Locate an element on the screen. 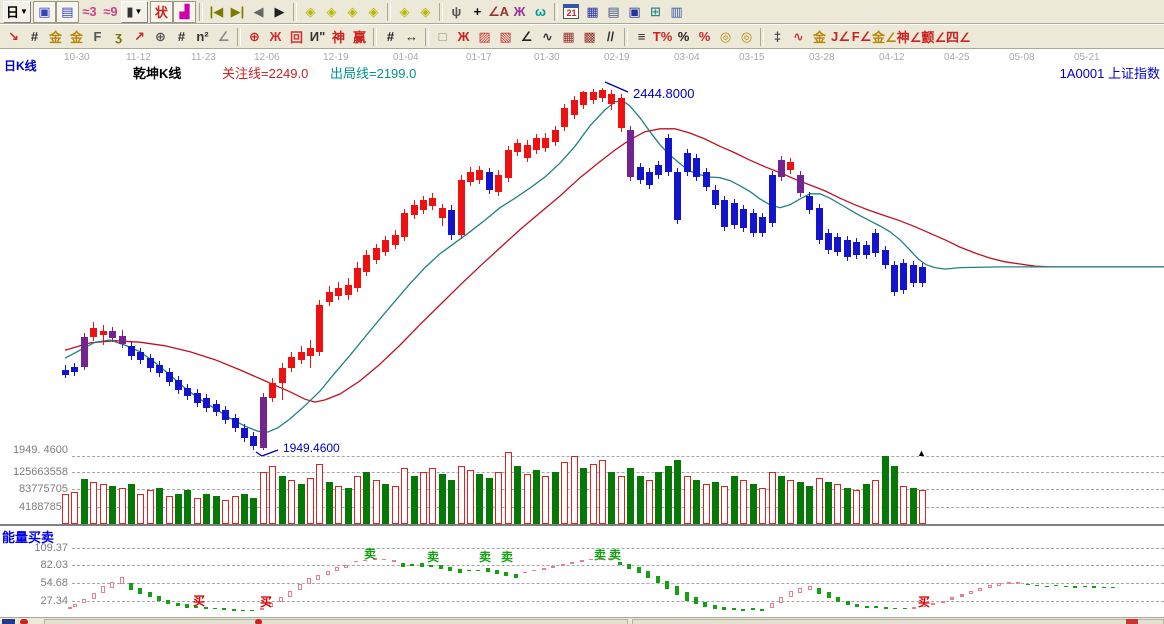 Image resolution: width=1164 pixels, height=624 pixels. four-angle-icon: 四∠ is located at coordinates (958, 37).